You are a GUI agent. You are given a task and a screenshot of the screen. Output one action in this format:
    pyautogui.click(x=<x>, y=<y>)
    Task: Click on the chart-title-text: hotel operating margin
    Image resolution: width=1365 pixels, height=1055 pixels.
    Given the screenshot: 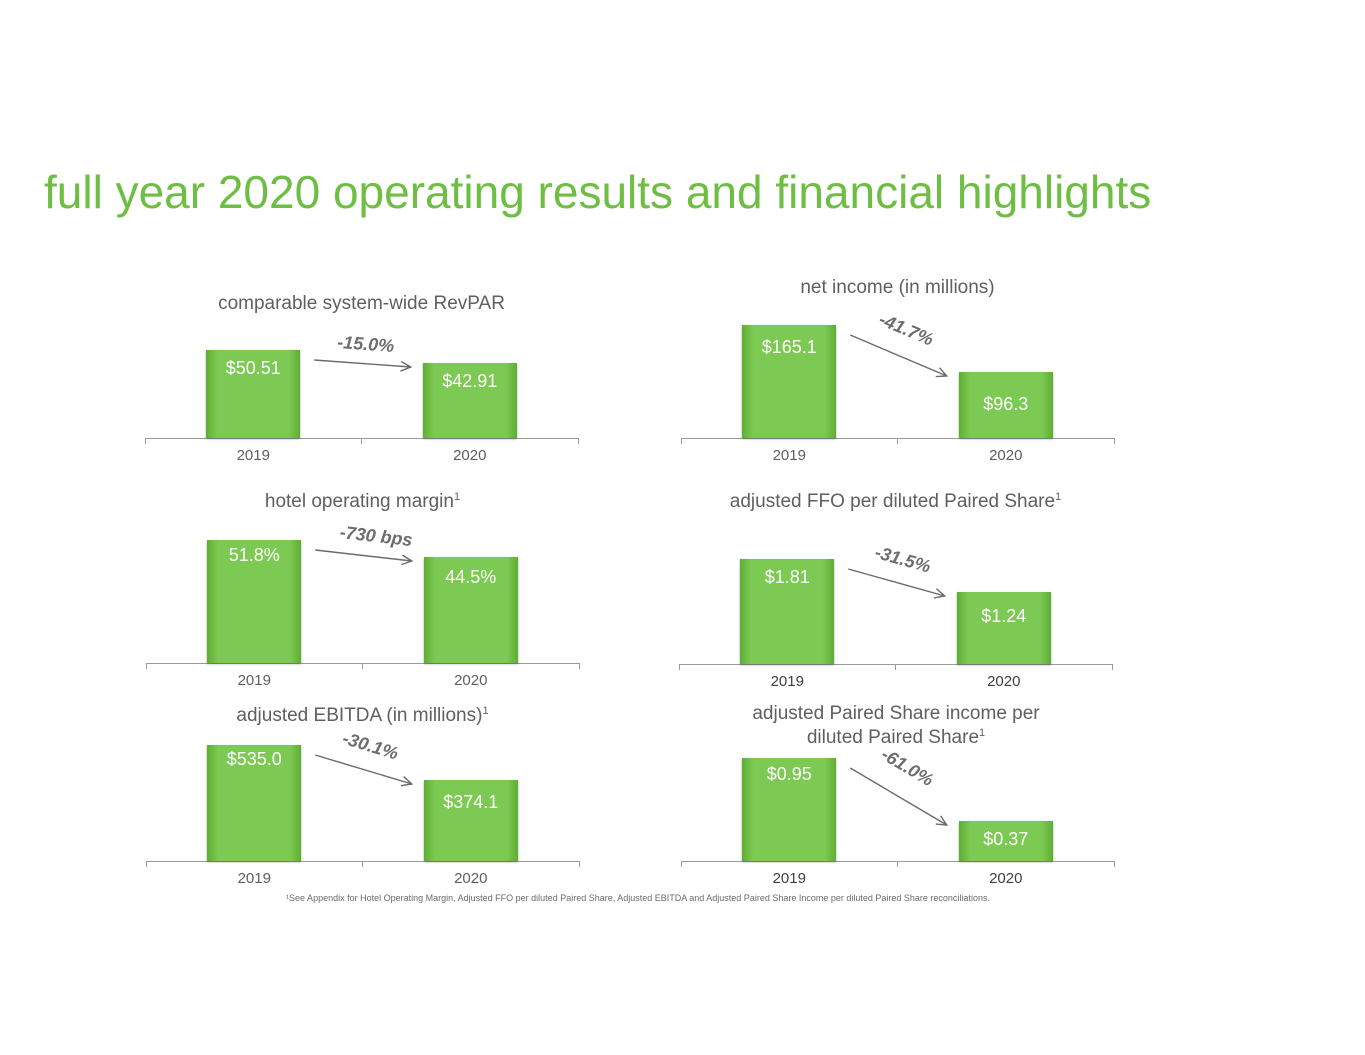 What is the action you would take?
    pyautogui.click(x=359, y=501)
    